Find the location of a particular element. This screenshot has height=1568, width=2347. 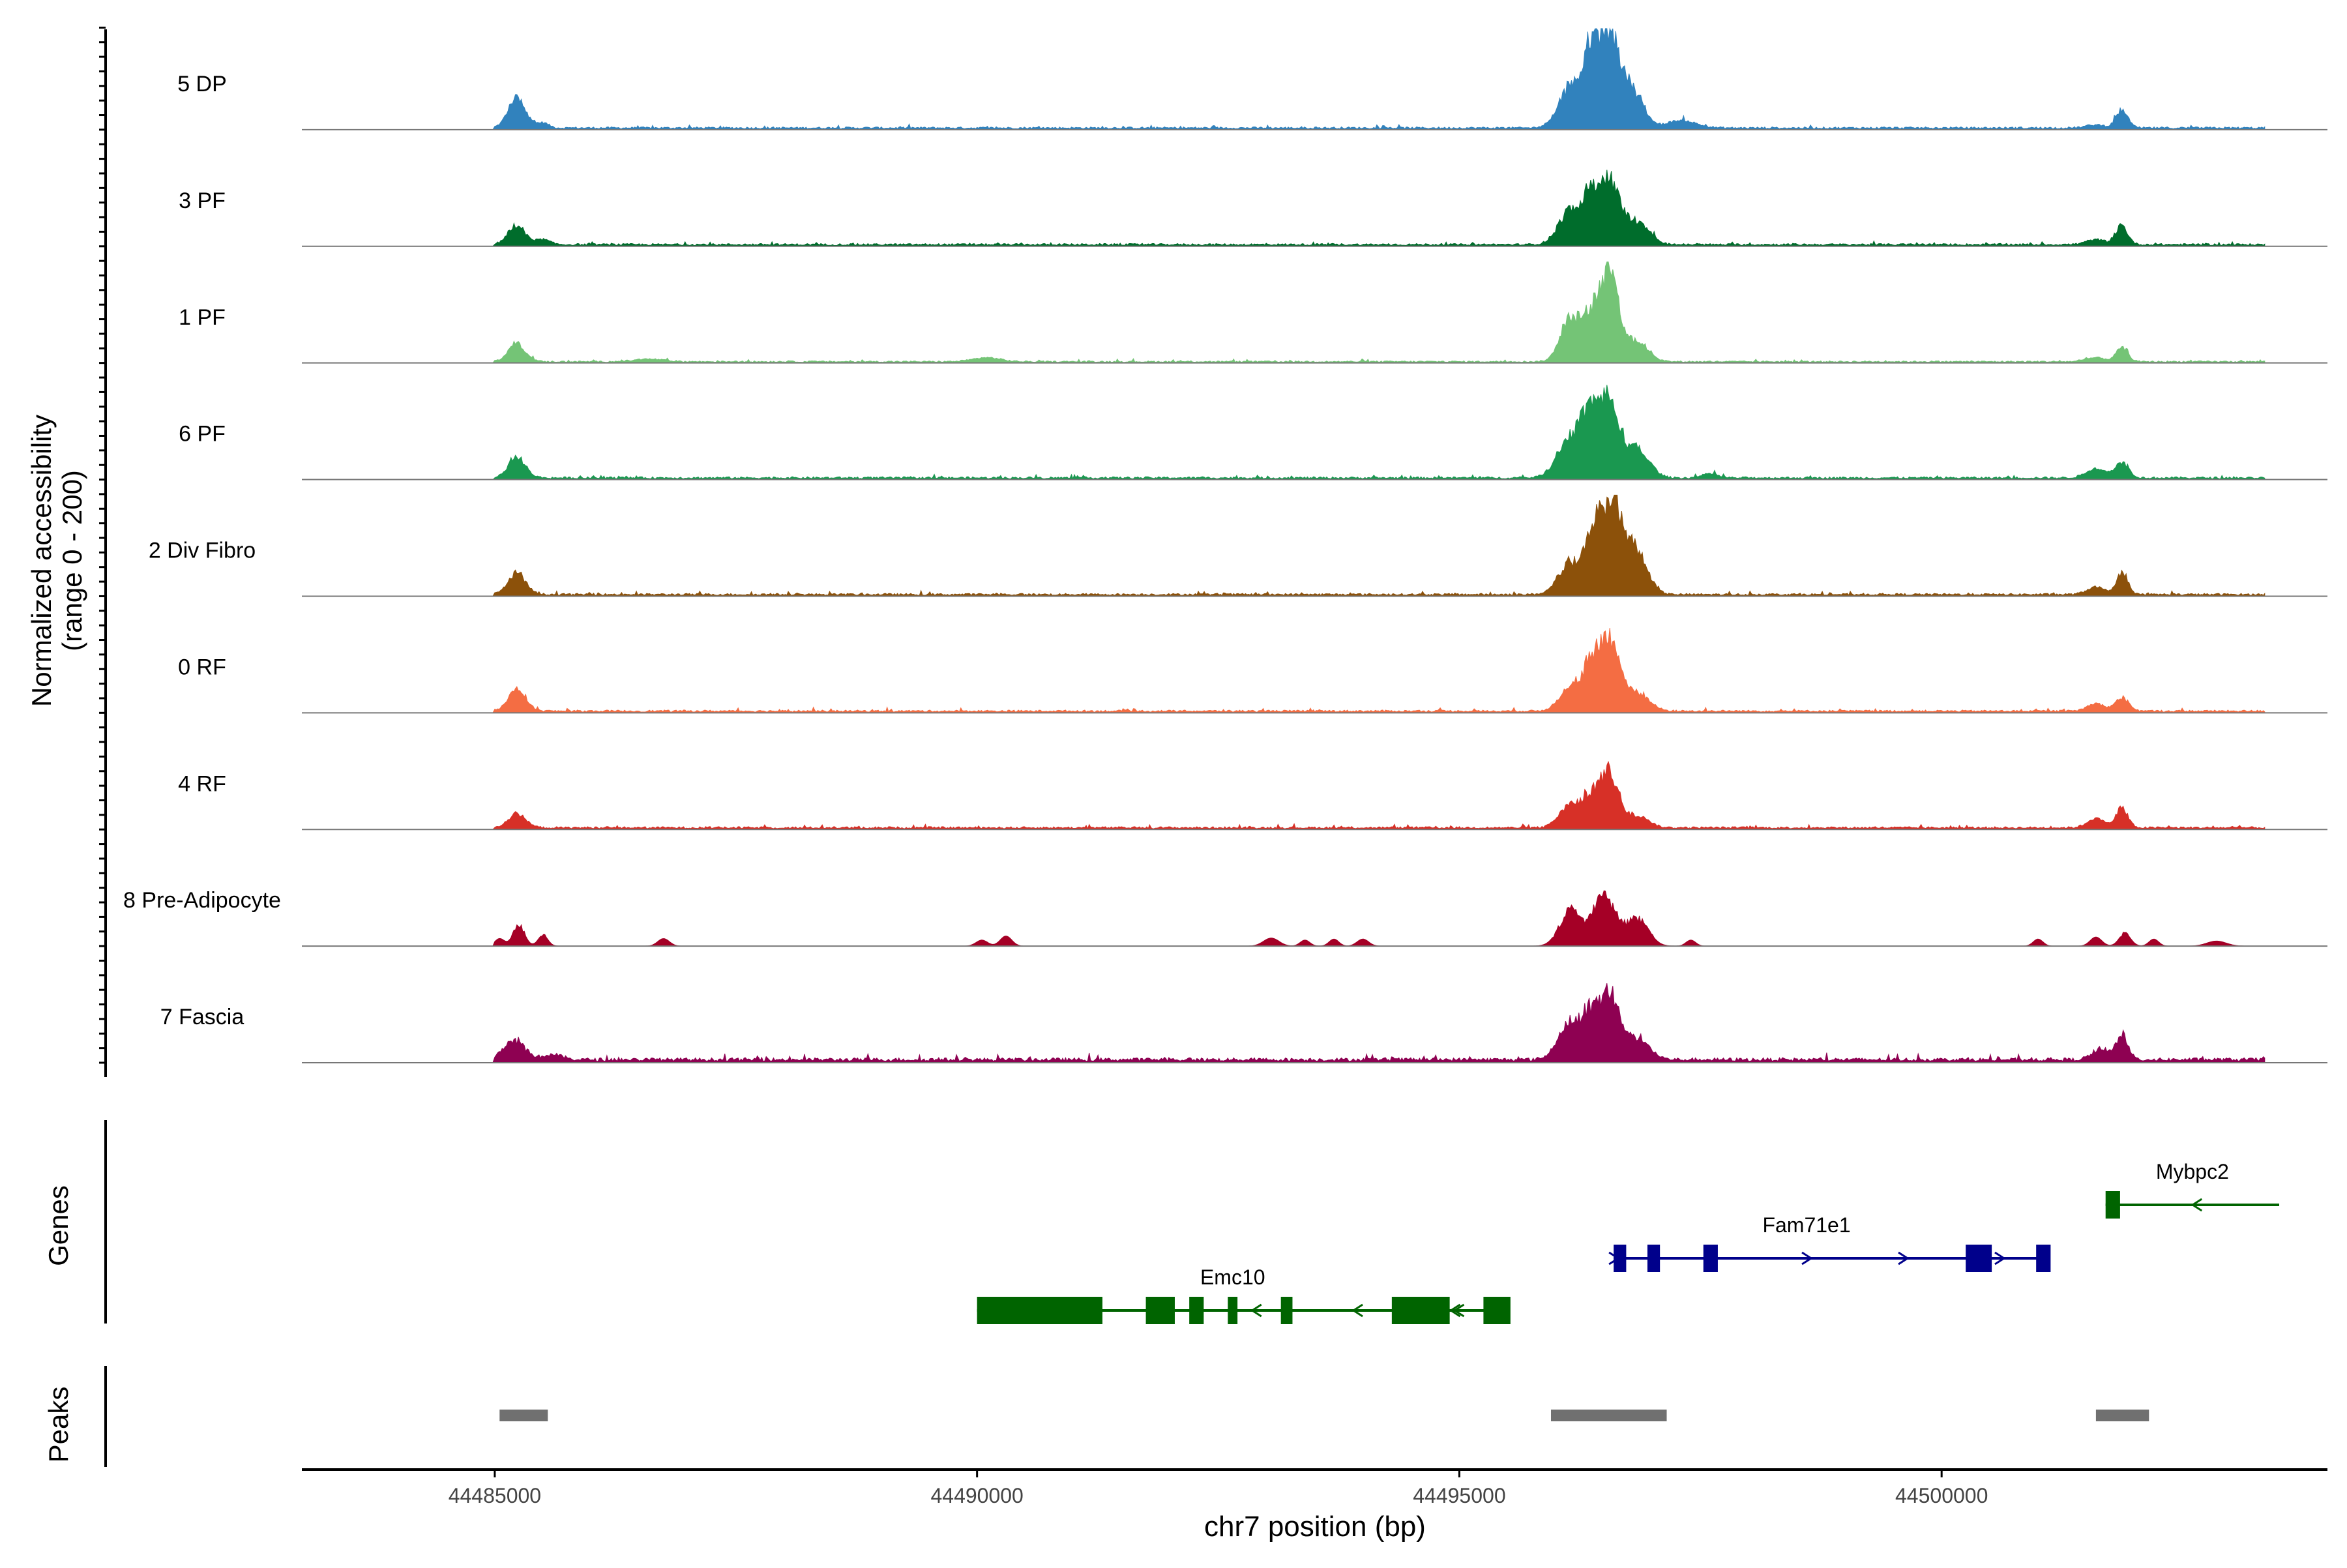

track-2-div-fibro: 2 Div Fibro is located at coordinates (1238, 546).